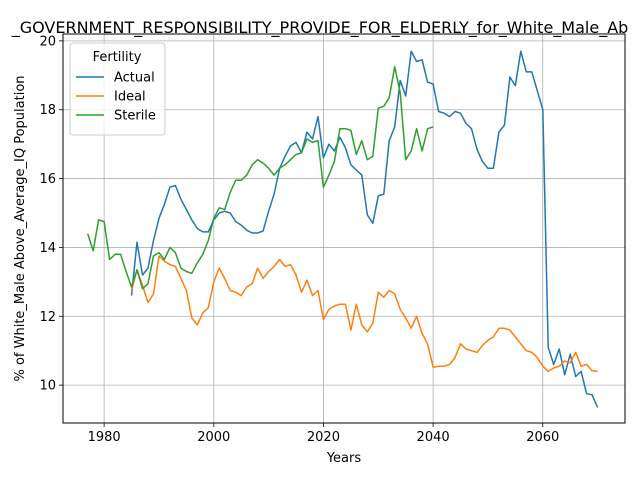  What do you see at coordinates (433, 437) in the screenshot?
I see `x-tick-label: 2040` at bounding box center [433, 437].